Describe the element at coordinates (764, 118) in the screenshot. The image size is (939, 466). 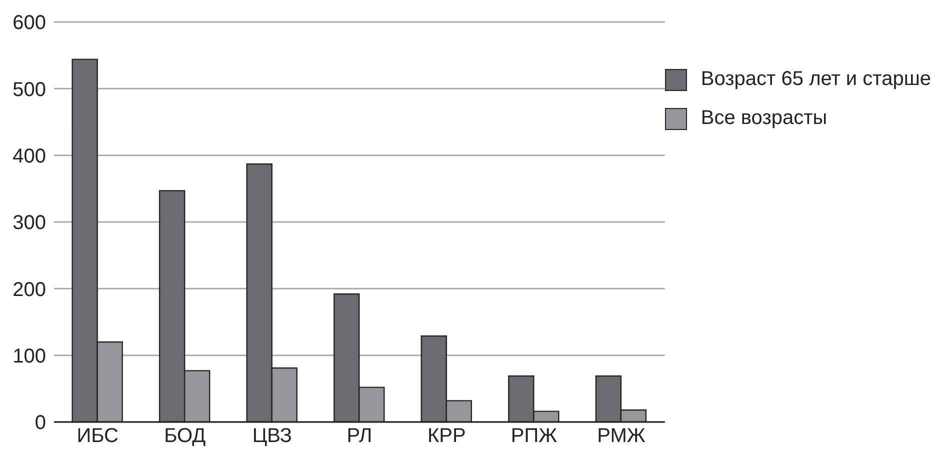
I see `legend-label: Все возрасты` at that location.